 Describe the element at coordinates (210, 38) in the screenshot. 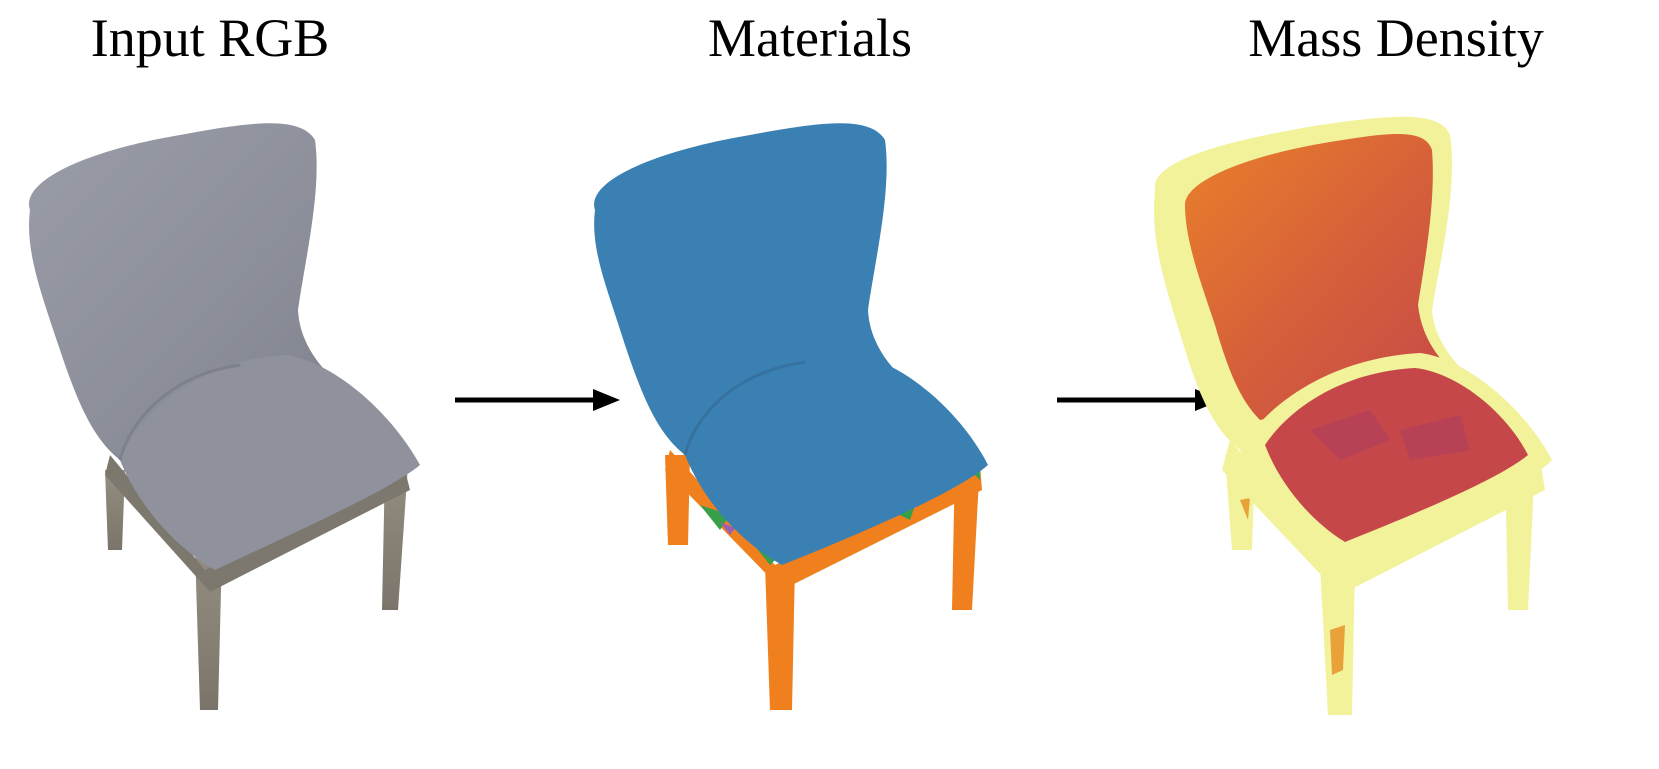

I see `input-rgb-title: Input RGB` at that location.